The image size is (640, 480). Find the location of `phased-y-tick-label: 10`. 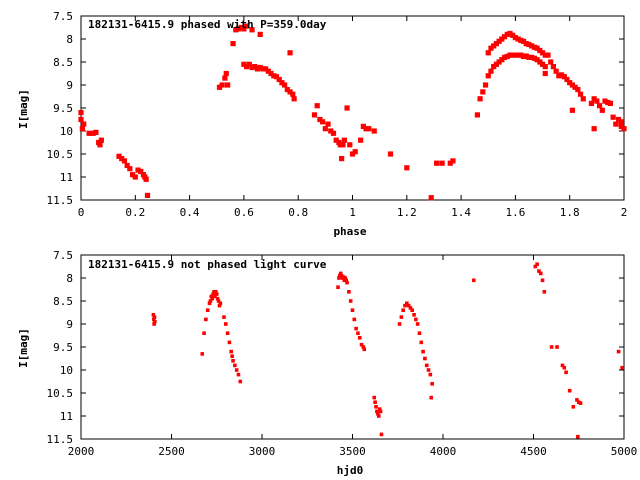

phased-y-tick-label: 10 is located at coordinates (66, 131).